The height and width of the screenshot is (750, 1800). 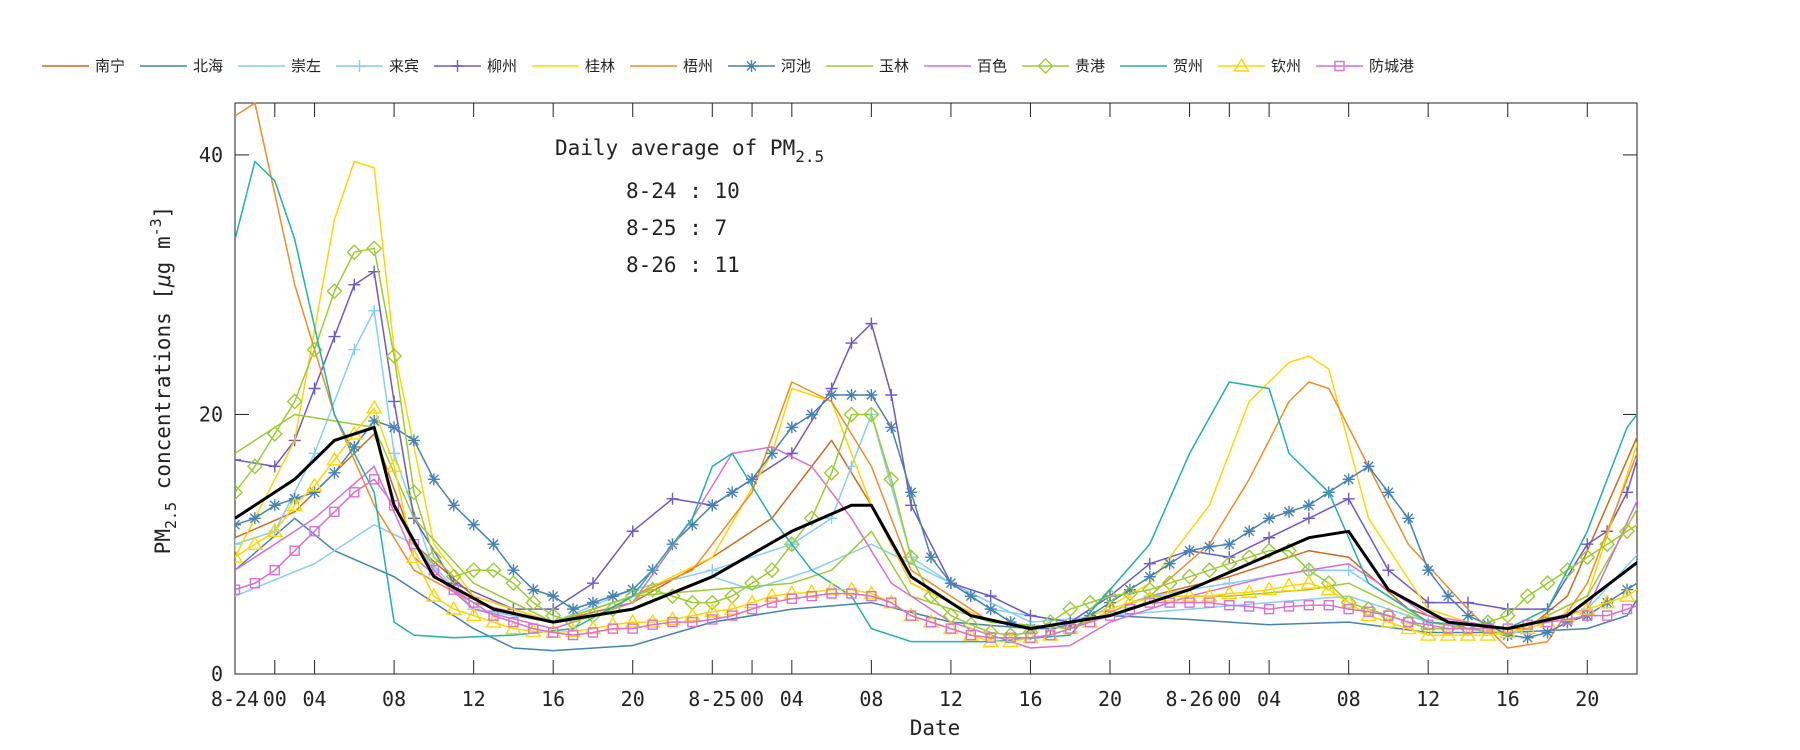 What do you see at coordinates (769, 66) in the screenshot?
I see `legend-entry: 河池` at bounding box center [769, 66].